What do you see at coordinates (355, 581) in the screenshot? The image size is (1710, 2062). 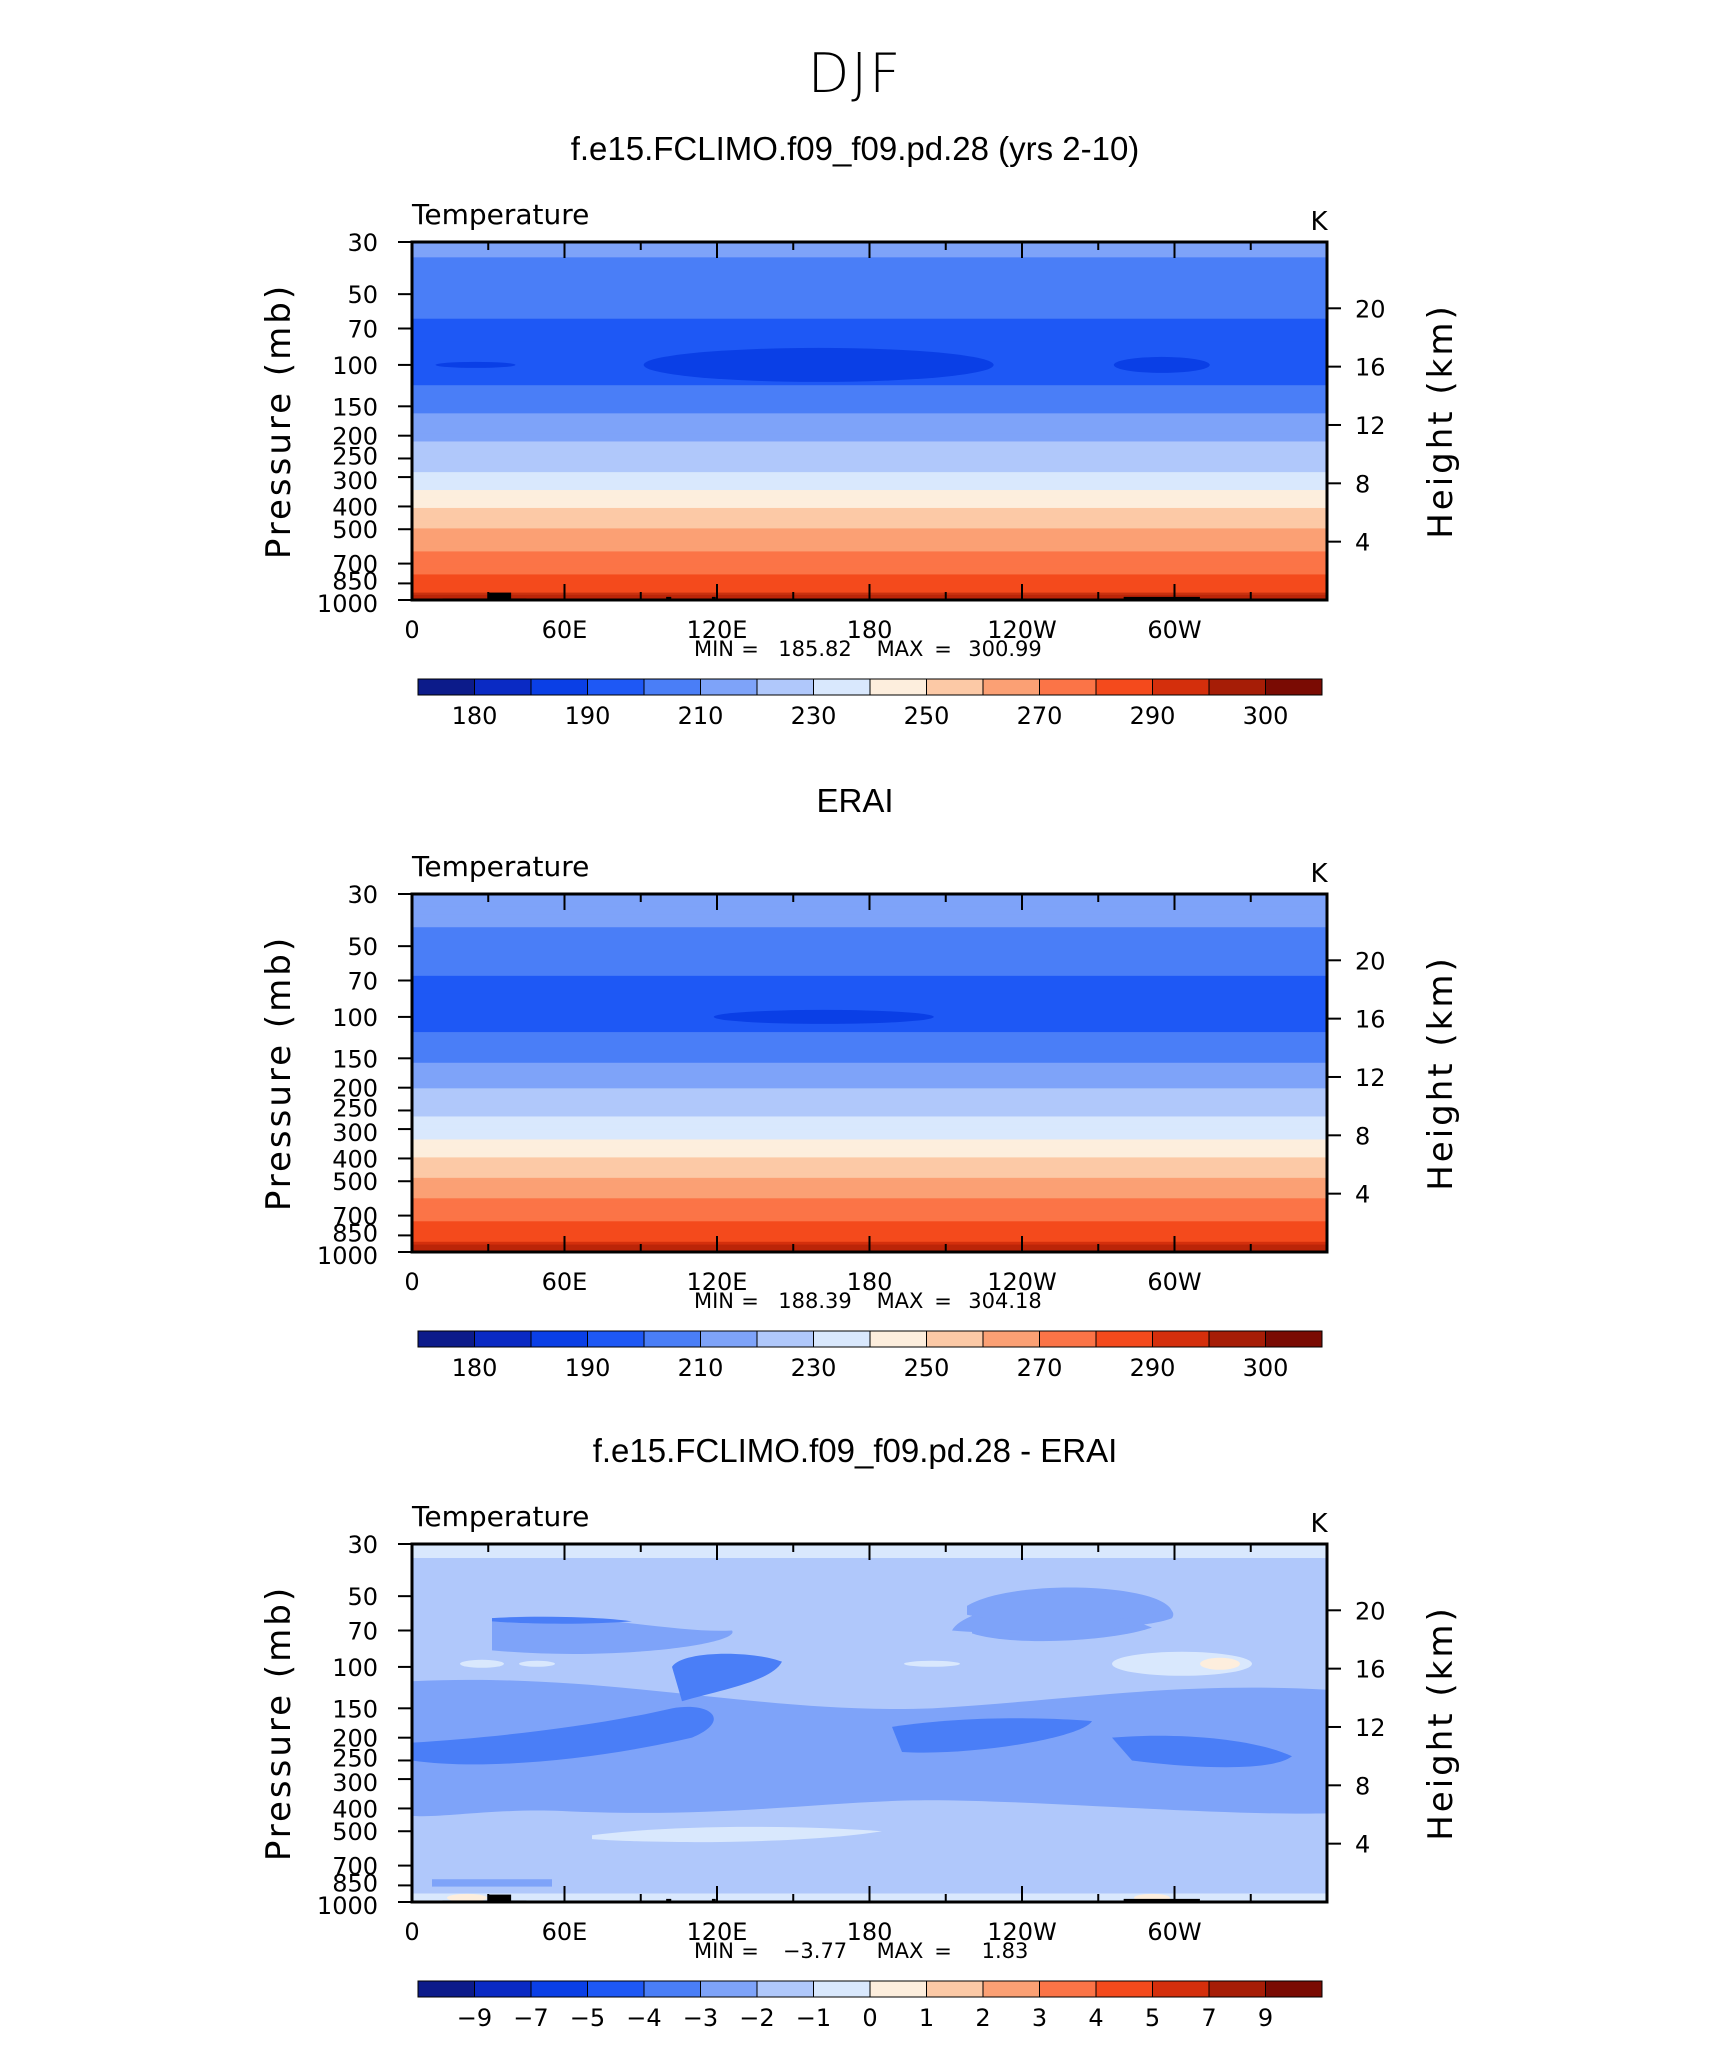 I see `y-tick-label: 850` at bounding box center [355, 581].